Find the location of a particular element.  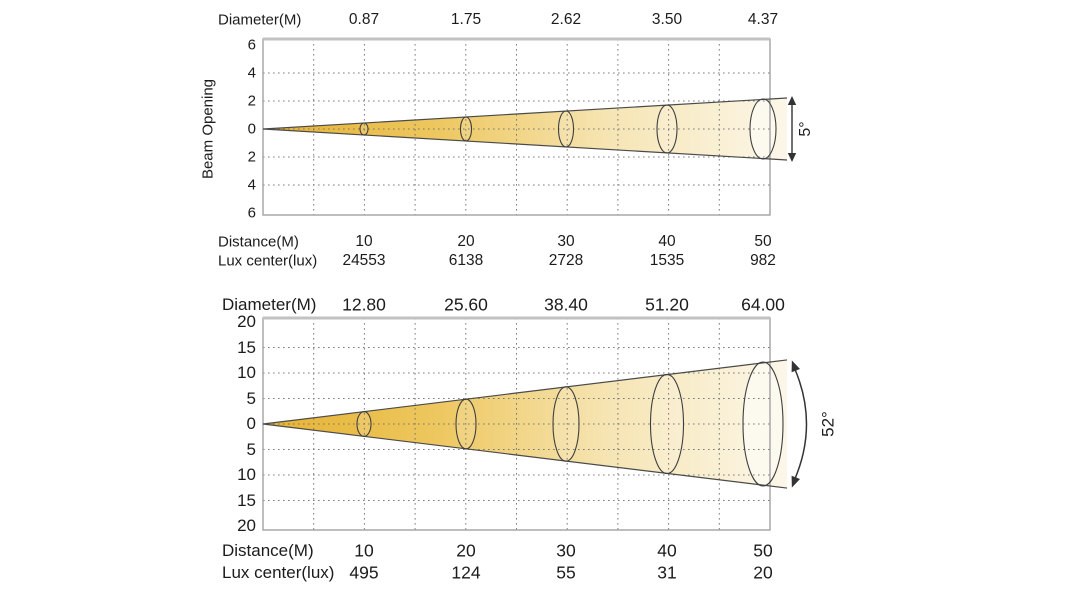

diameter-value: 3.50 is located at coordinates (667, 19).